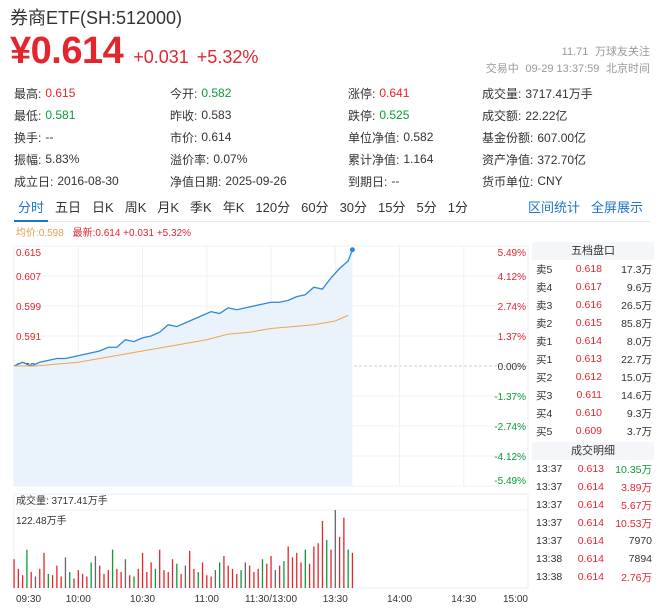  Describe the element at coordinates (562, 137) in the screenshot. I see `stat-value: 607.00亿` at that location.